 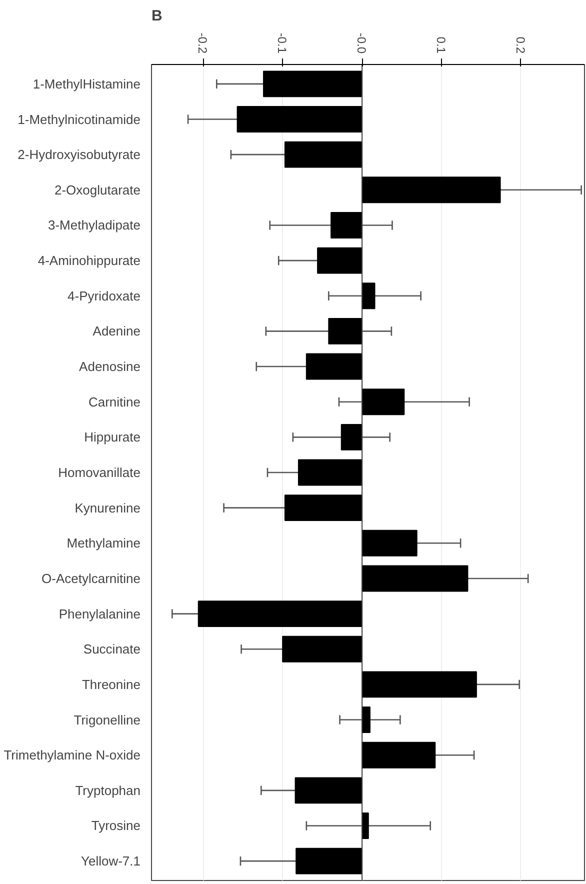 What do you see at coordinates (99, 472) in the screenshot?
I see `y-tick-label: Homovanillate` at bounding box center [99, 472].